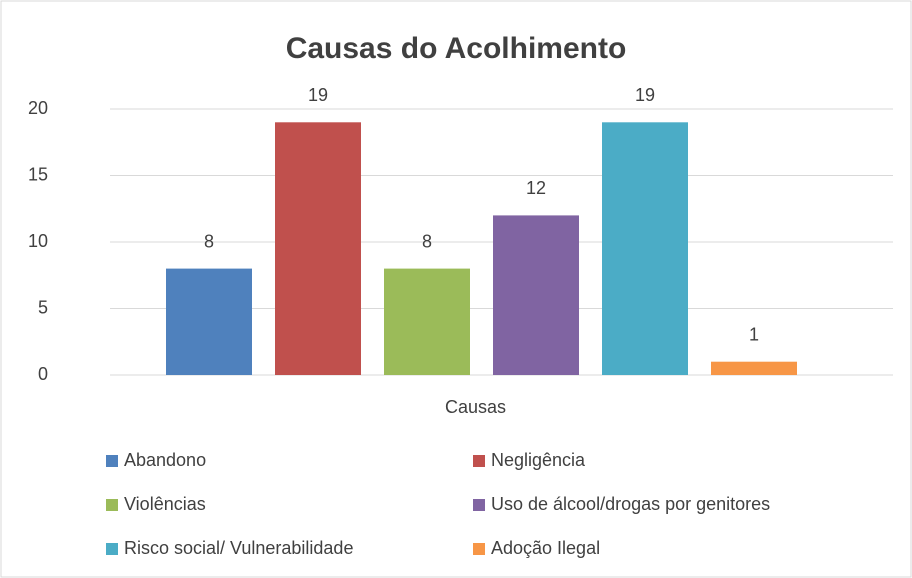 The width and height of the screenshot is (912, 578). What do you see at coordinates (630, 504) in the screenshot?
I see `legend-label: Uso de álcool/drogas por genitores` at bounding box center [630, 504].